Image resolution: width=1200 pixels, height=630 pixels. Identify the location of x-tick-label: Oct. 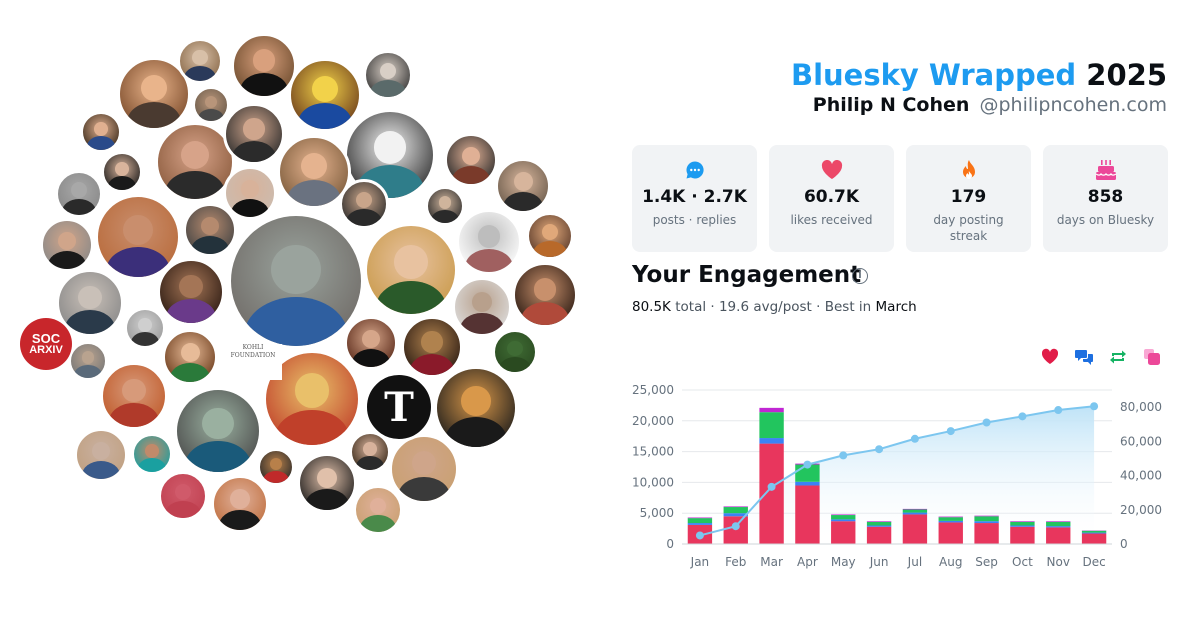
(1022, 562).